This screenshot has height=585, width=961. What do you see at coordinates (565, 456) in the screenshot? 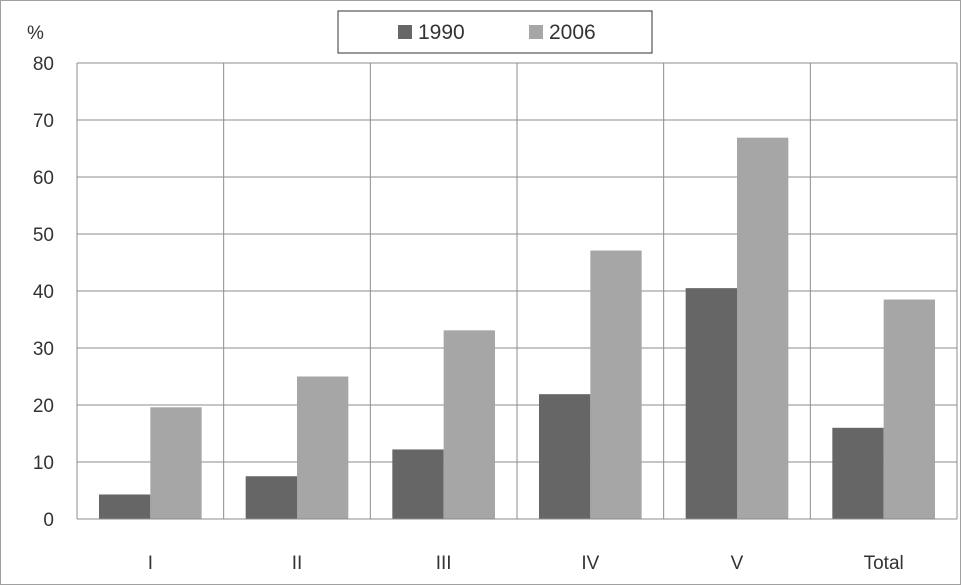
I see `bar-1990-IV` at bounding box center [565, 456].